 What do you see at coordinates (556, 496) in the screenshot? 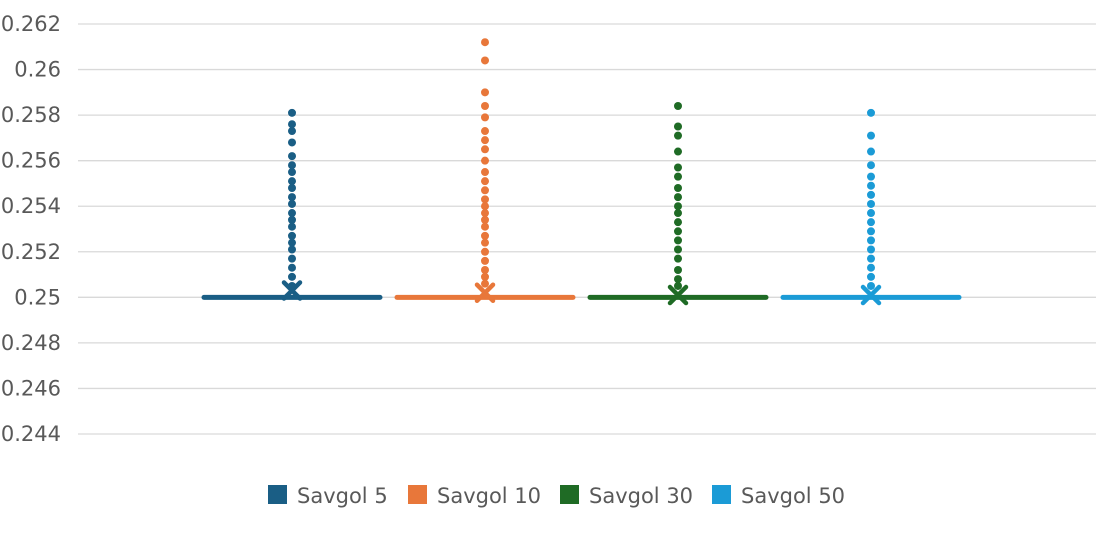
I see `legend: Savgol 5 Savgol 10 Savgol 30 Savgol 50` at bounding box center [556, 496].